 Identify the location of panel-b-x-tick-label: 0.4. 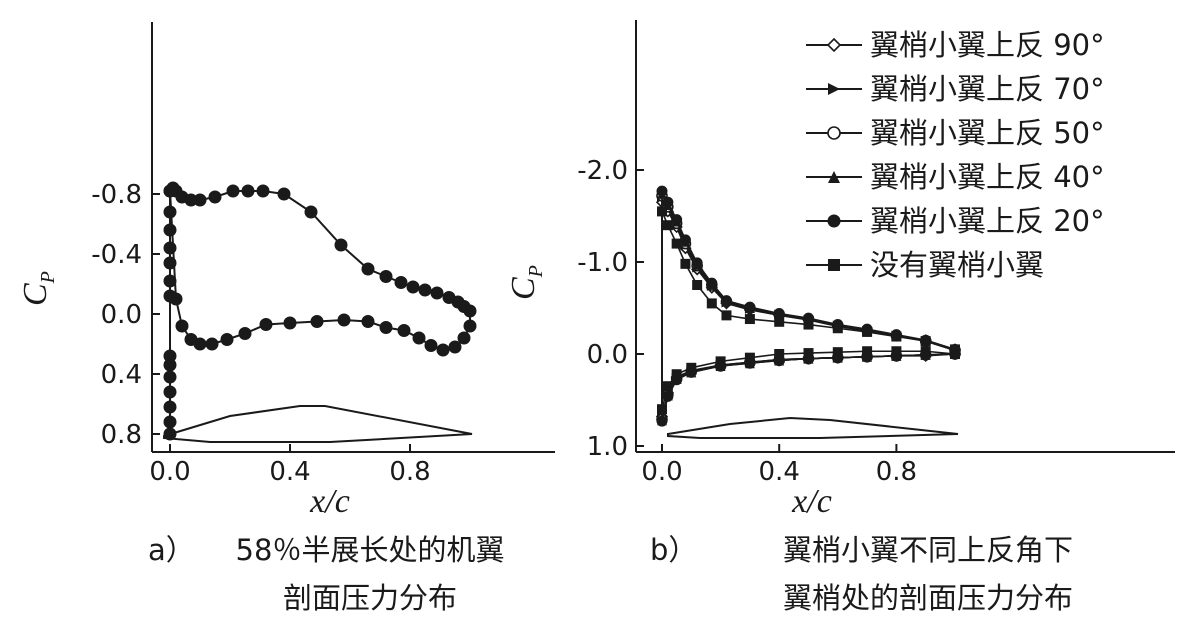
(779, 472).